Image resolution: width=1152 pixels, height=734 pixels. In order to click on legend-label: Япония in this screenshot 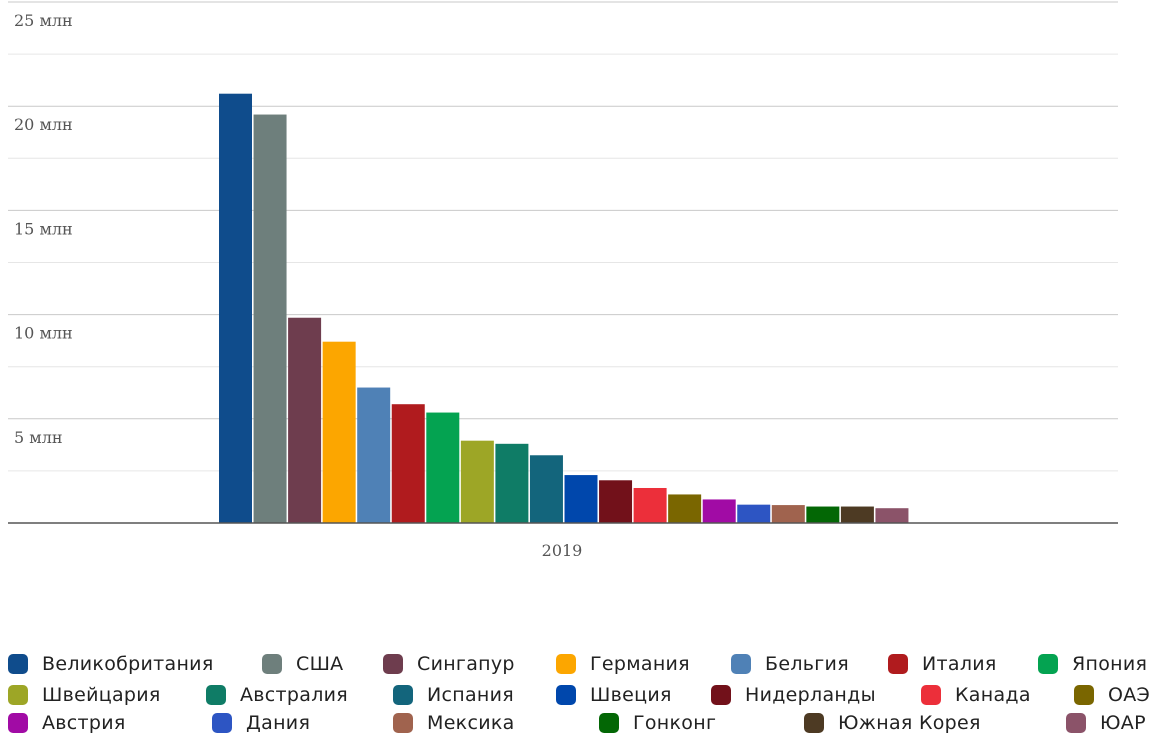, I will do `click(1110, 664)`.